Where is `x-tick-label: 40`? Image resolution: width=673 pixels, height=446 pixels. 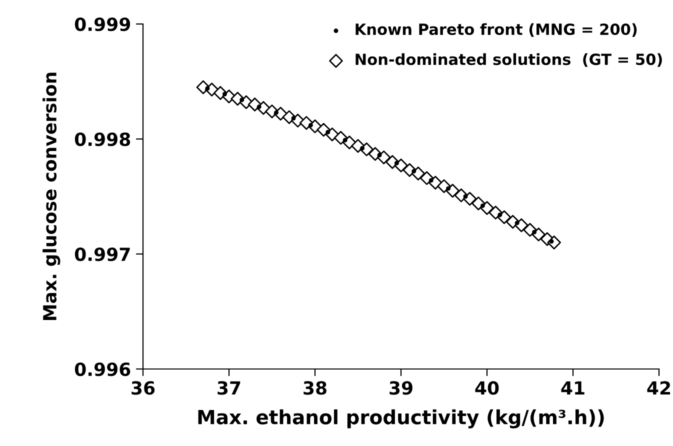
x-tick-label: 40 is located at coordinates (487, 388).